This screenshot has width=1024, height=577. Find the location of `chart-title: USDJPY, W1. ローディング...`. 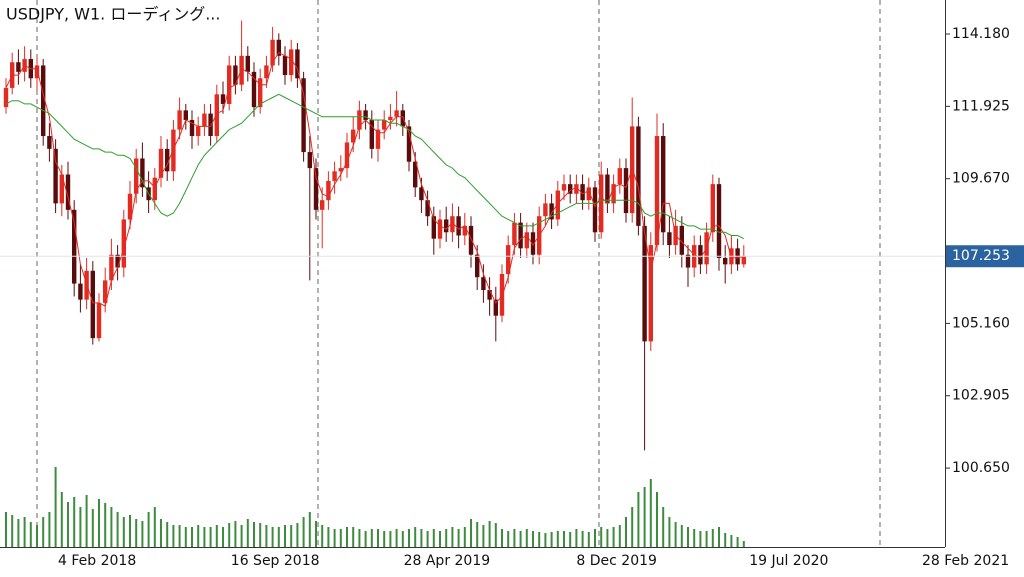

chart-title: USDJPY, W1. ローディング... is located at coordinates (113, 14).